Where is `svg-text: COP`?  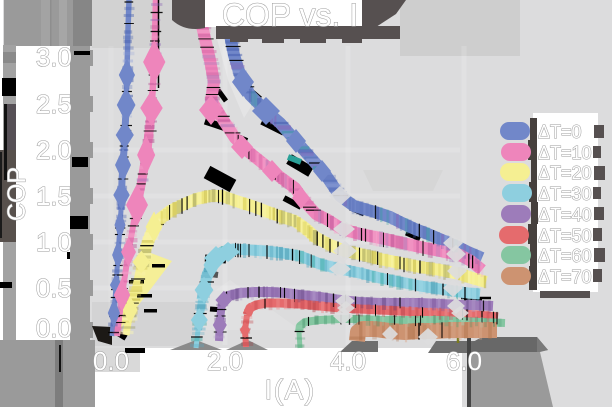
svg-text: COP is located at coordinates (17, 194).